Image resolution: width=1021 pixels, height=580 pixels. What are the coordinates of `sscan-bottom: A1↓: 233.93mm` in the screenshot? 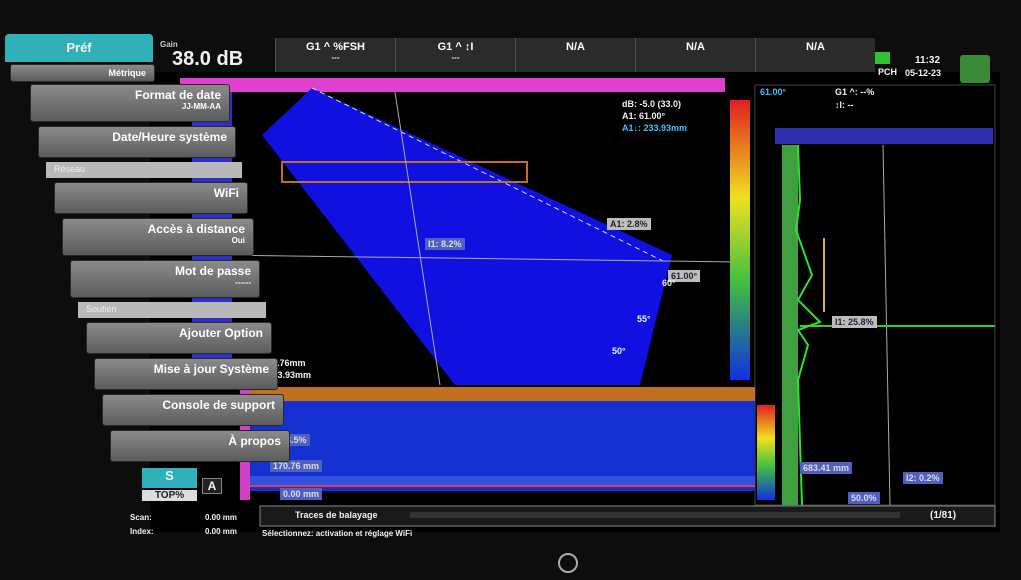 It's located at (279, 375).